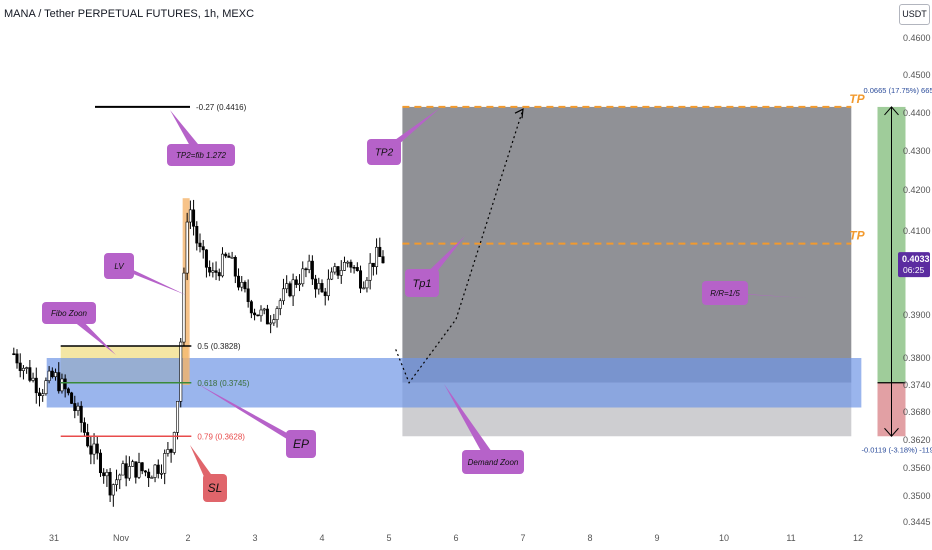 The height and width of the screenshot is (550, 932). I want to click on callout-tp2-fib: TP2=fib 1.272, so click(201, 138).